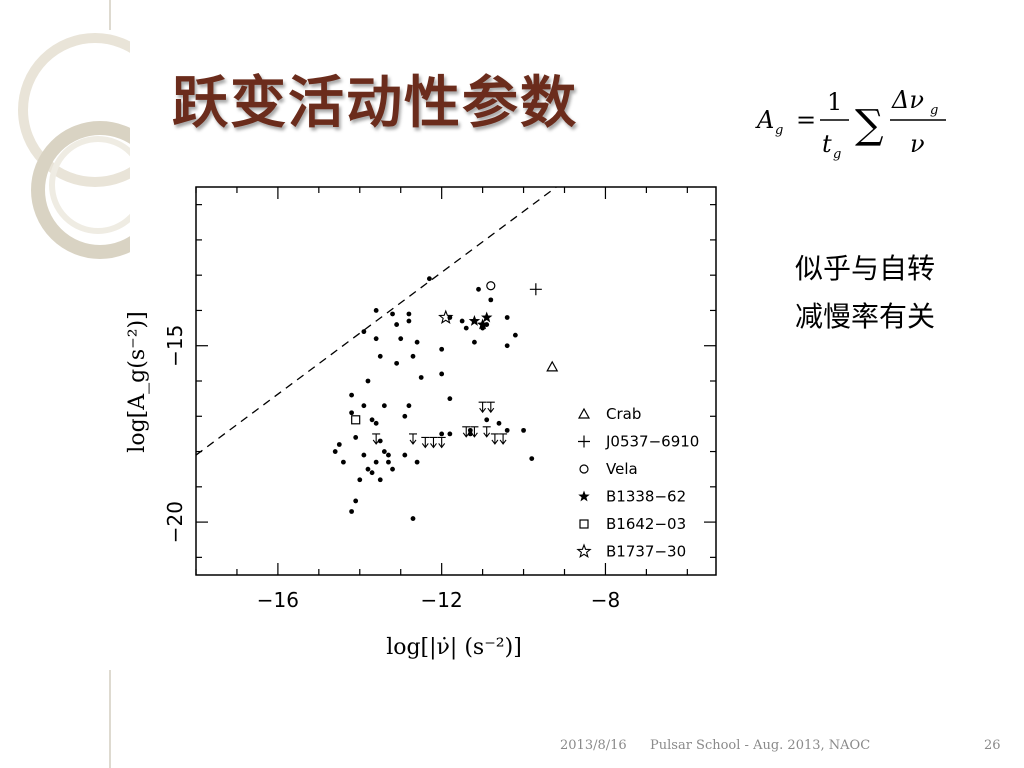 The width and height of the screenshot is (1024, 768). Describe the element at coordinates (446, 317) in the screenshot. I see `data-point-star` at that location.